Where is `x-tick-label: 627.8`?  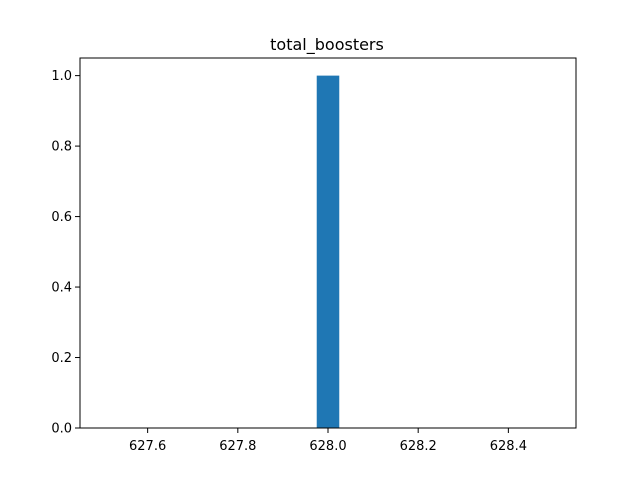 x-tick-label: 627.8 is located at coordinates (237, 446).